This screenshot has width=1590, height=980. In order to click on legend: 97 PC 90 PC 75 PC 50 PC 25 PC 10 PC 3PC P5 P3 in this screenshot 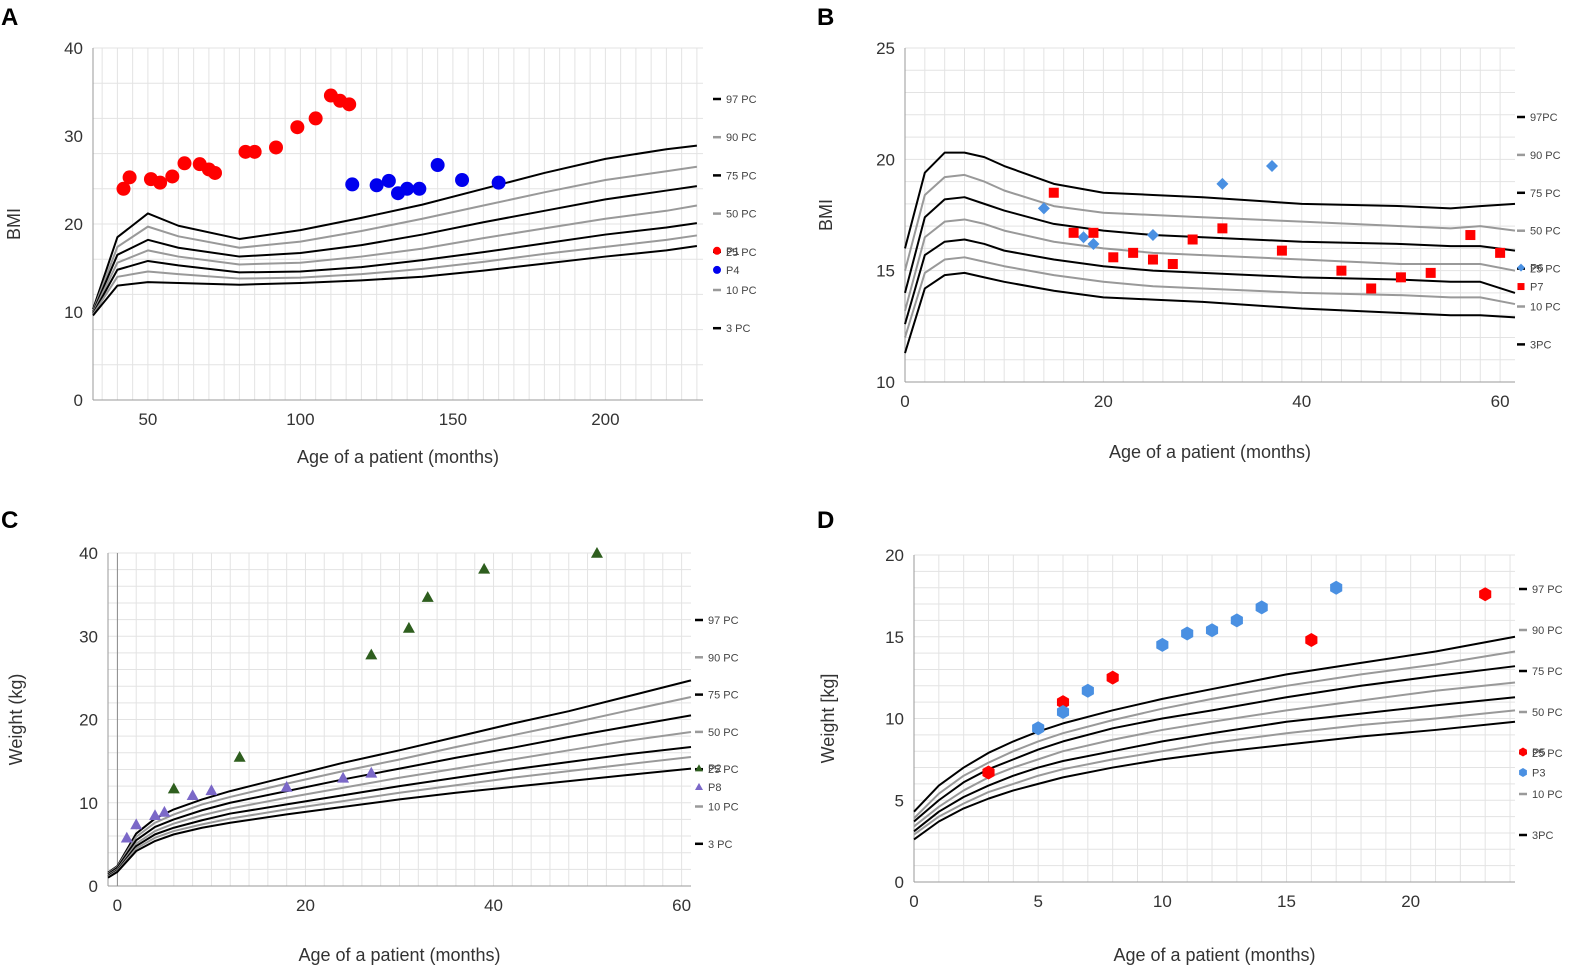, I will do `click(1541, 713)`.